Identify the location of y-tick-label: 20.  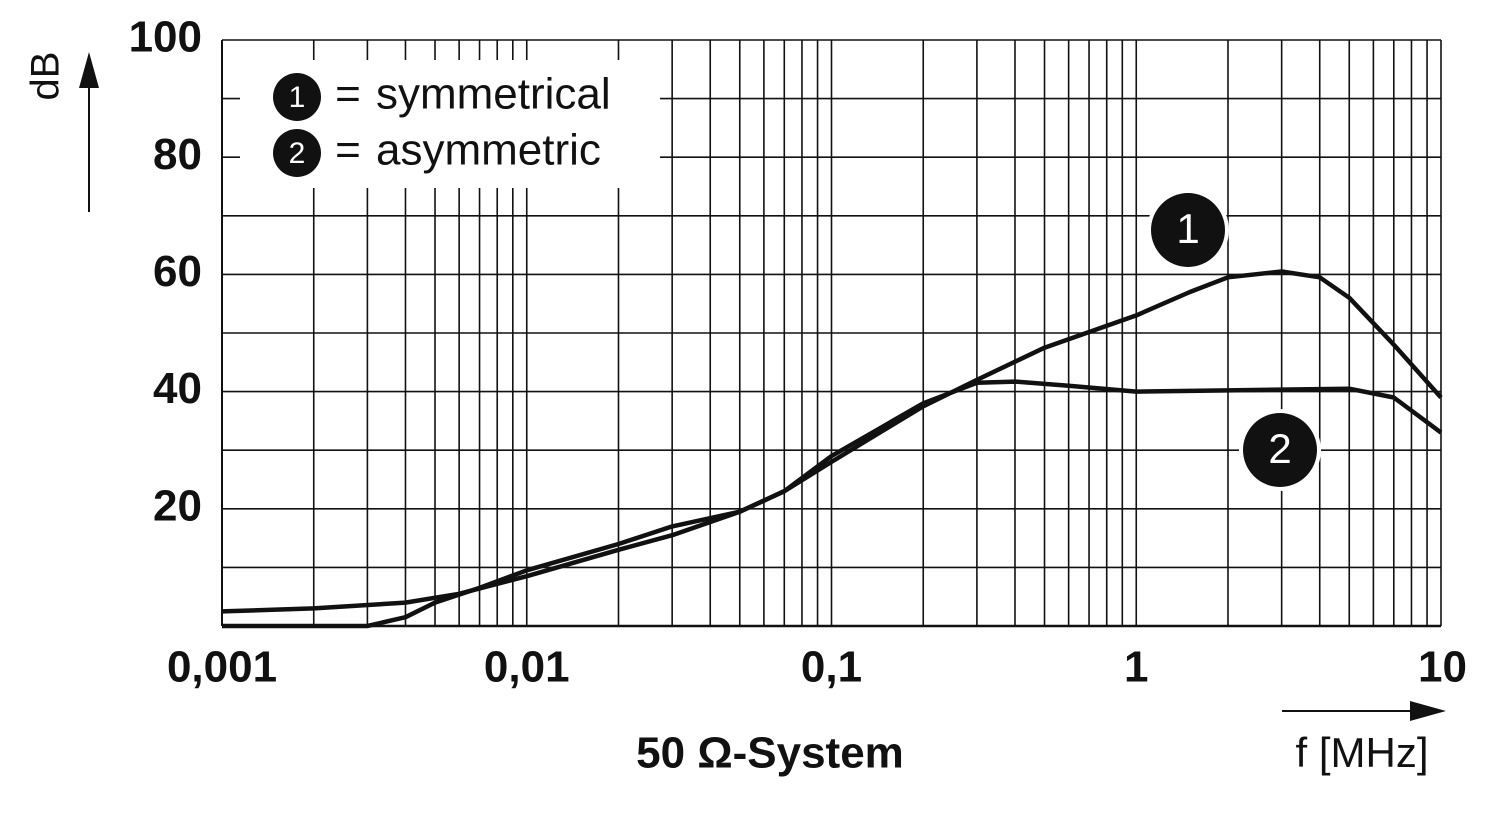
(177, 505).